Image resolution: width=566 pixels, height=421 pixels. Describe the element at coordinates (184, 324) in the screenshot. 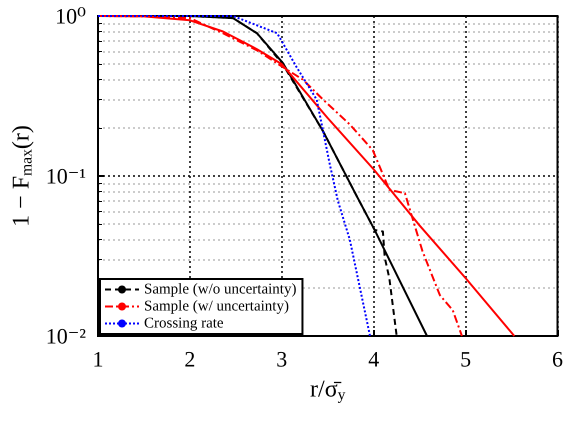

I see `legend-label: Crossing rate` at that location.